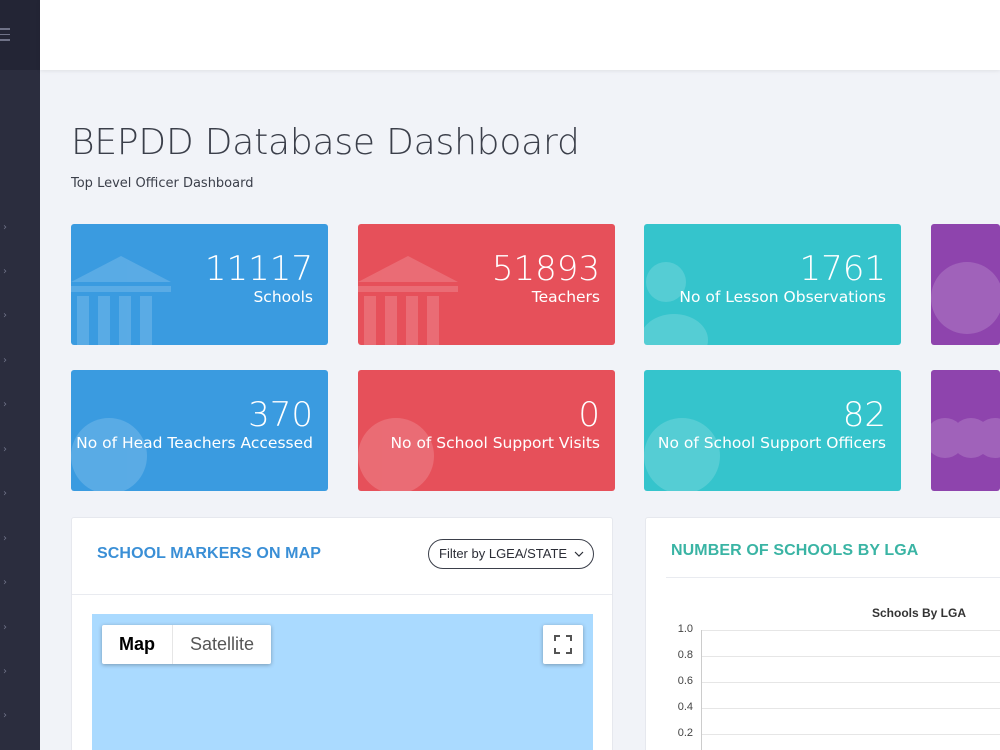 This screenshot has width=1000, height=750. I want to click on map-type-control: Map Satellite, so click(187, 644).